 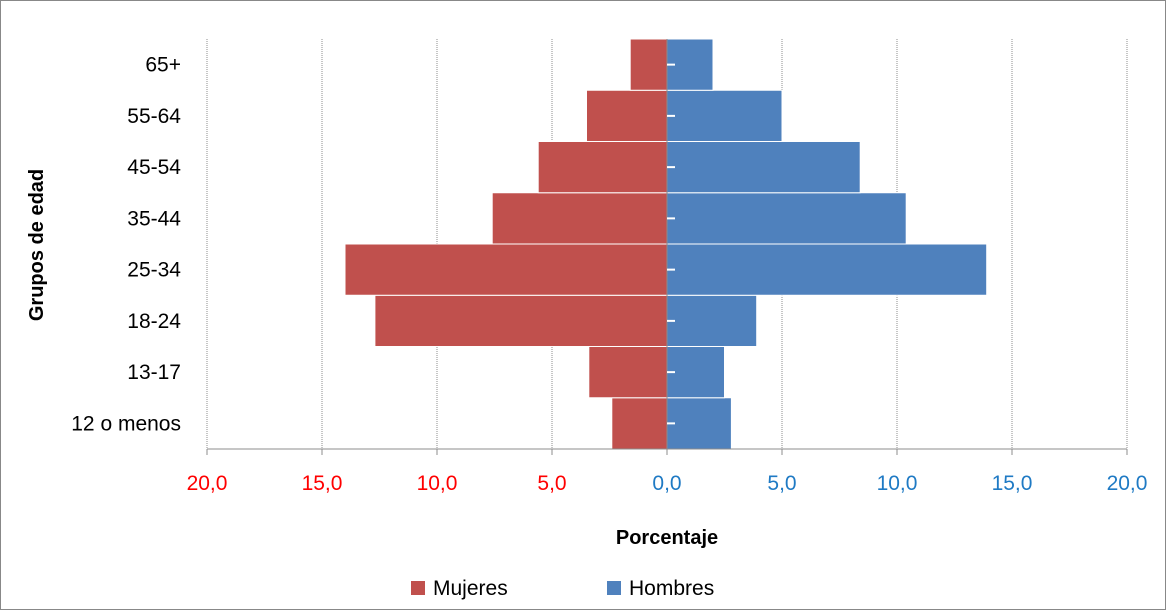 What do you see at coordinates (470, 588) in the screenshot?
I see `legend-label-mujeres: Mujeres` at bounding box center [470, 588].